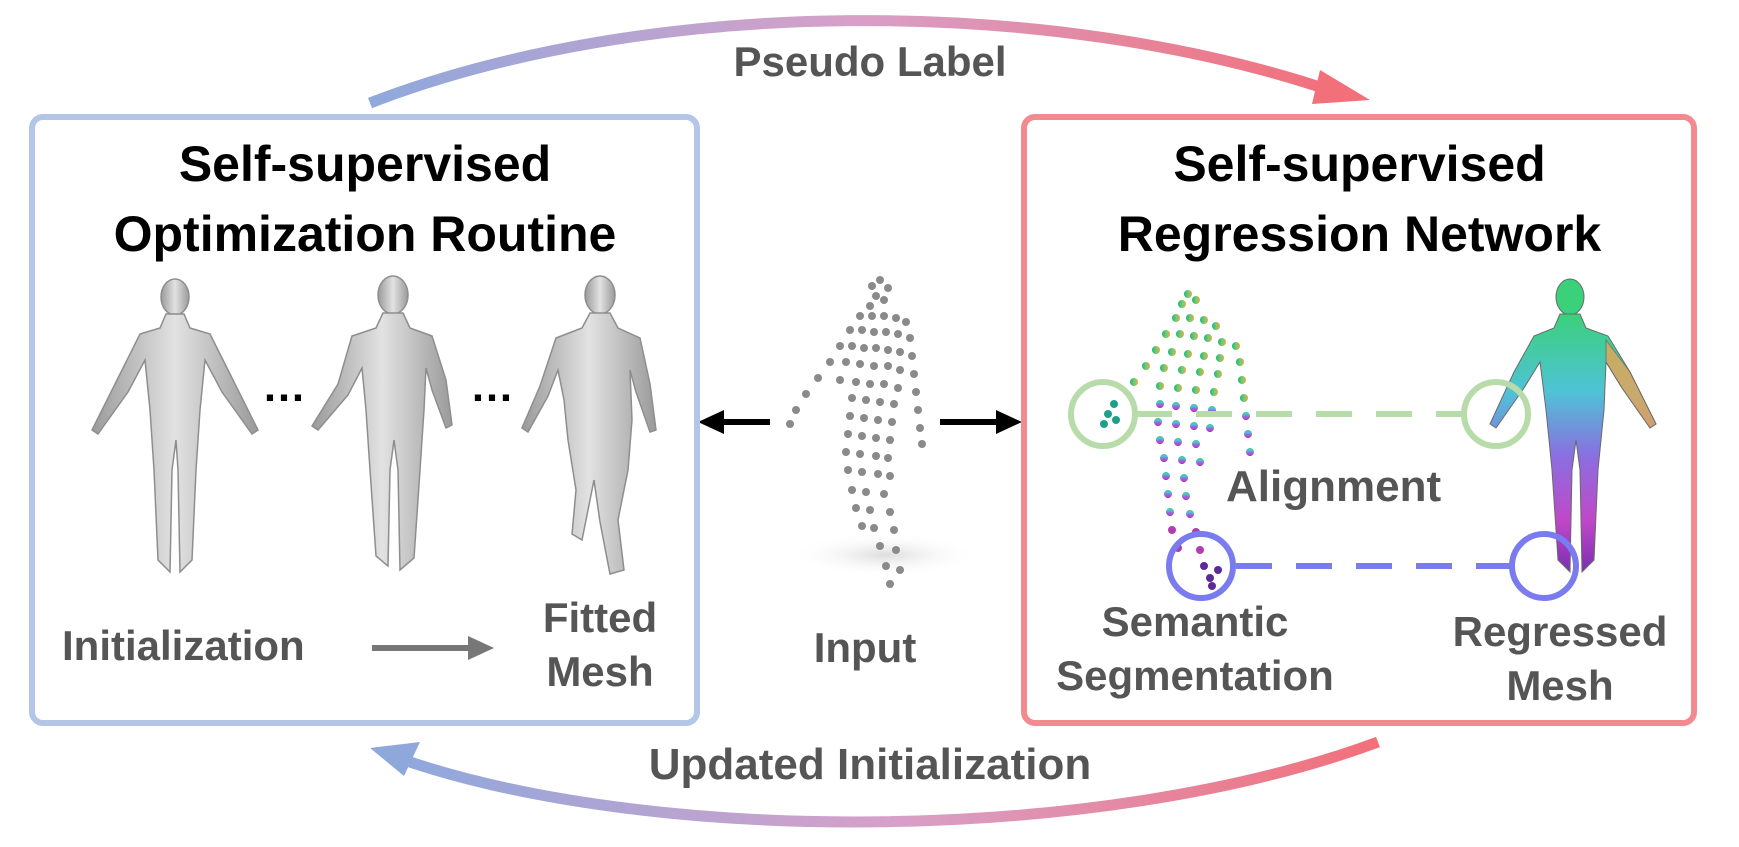  What do you see at coordinates (870, 61) in the screenshot?
I see `pseudo-label-text: Pseudo Label` at bounding box center [870, 61].